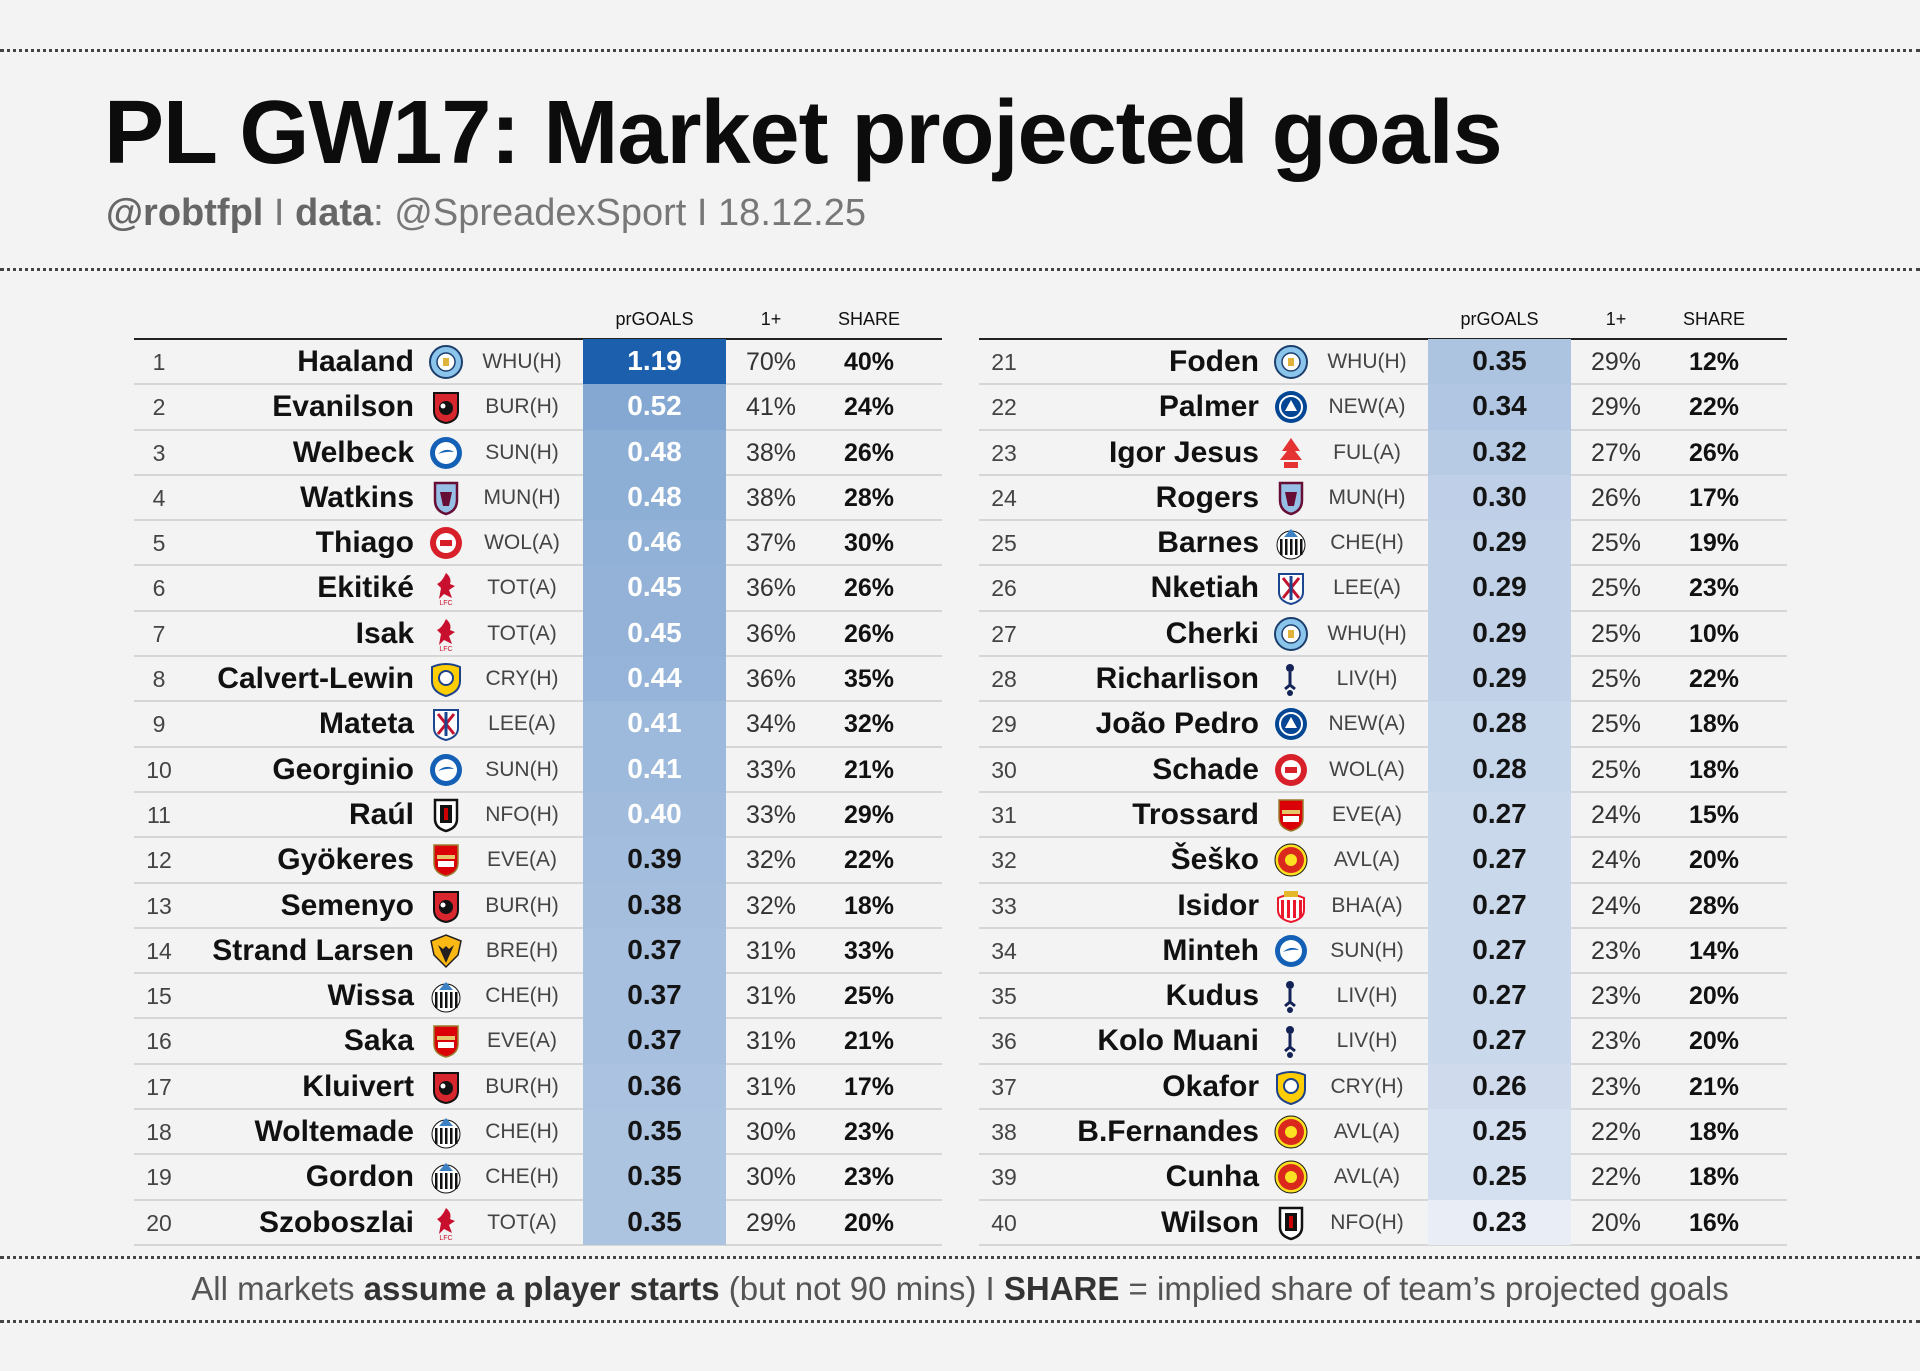 The width and height of the screenshot is (1920, 1371). I want to click on table-row: 28 Richarlison LIV(H) 0.29 25% 22%, so click(1383, 679).